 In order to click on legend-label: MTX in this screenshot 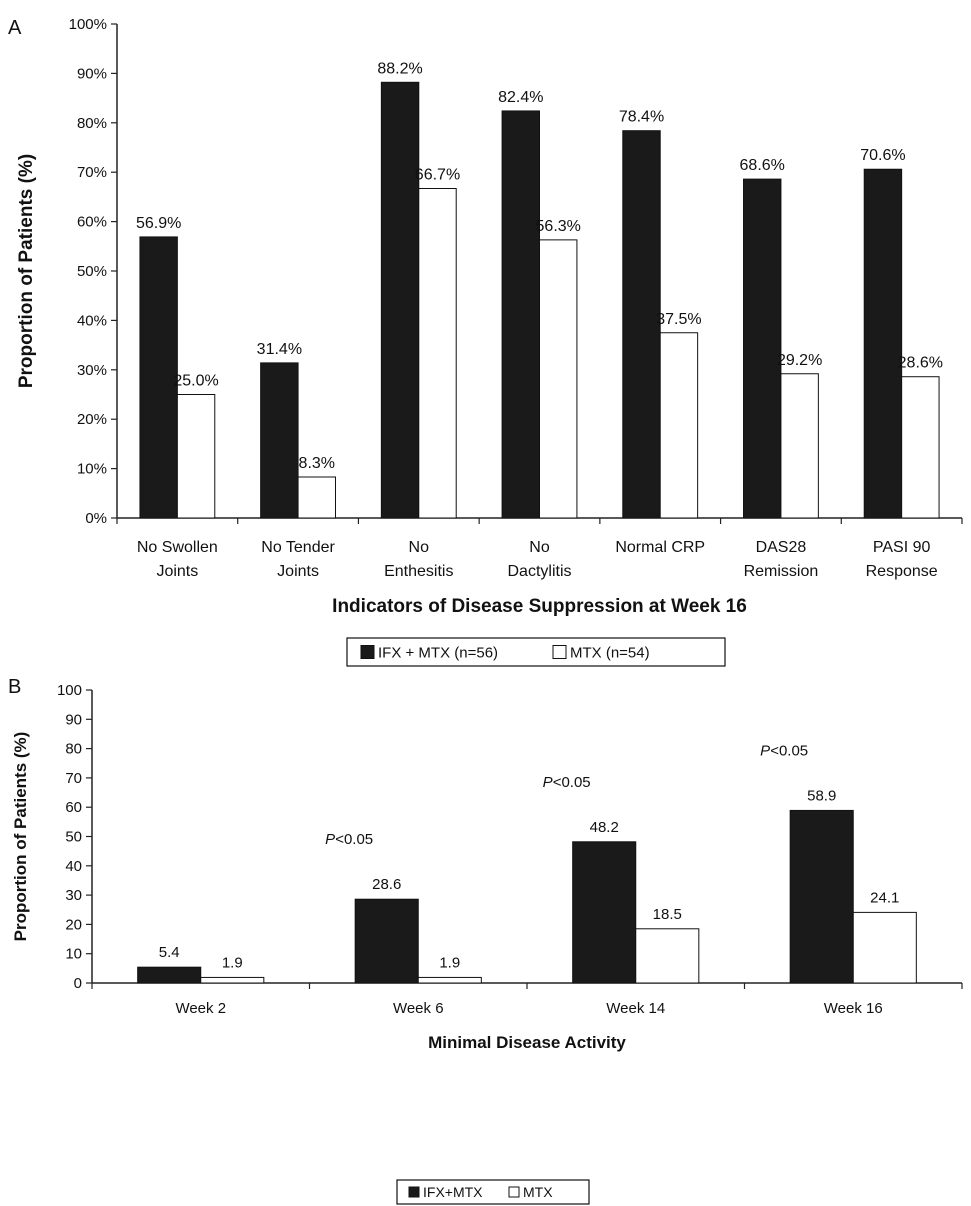, I will do `click(538, 1192)`.